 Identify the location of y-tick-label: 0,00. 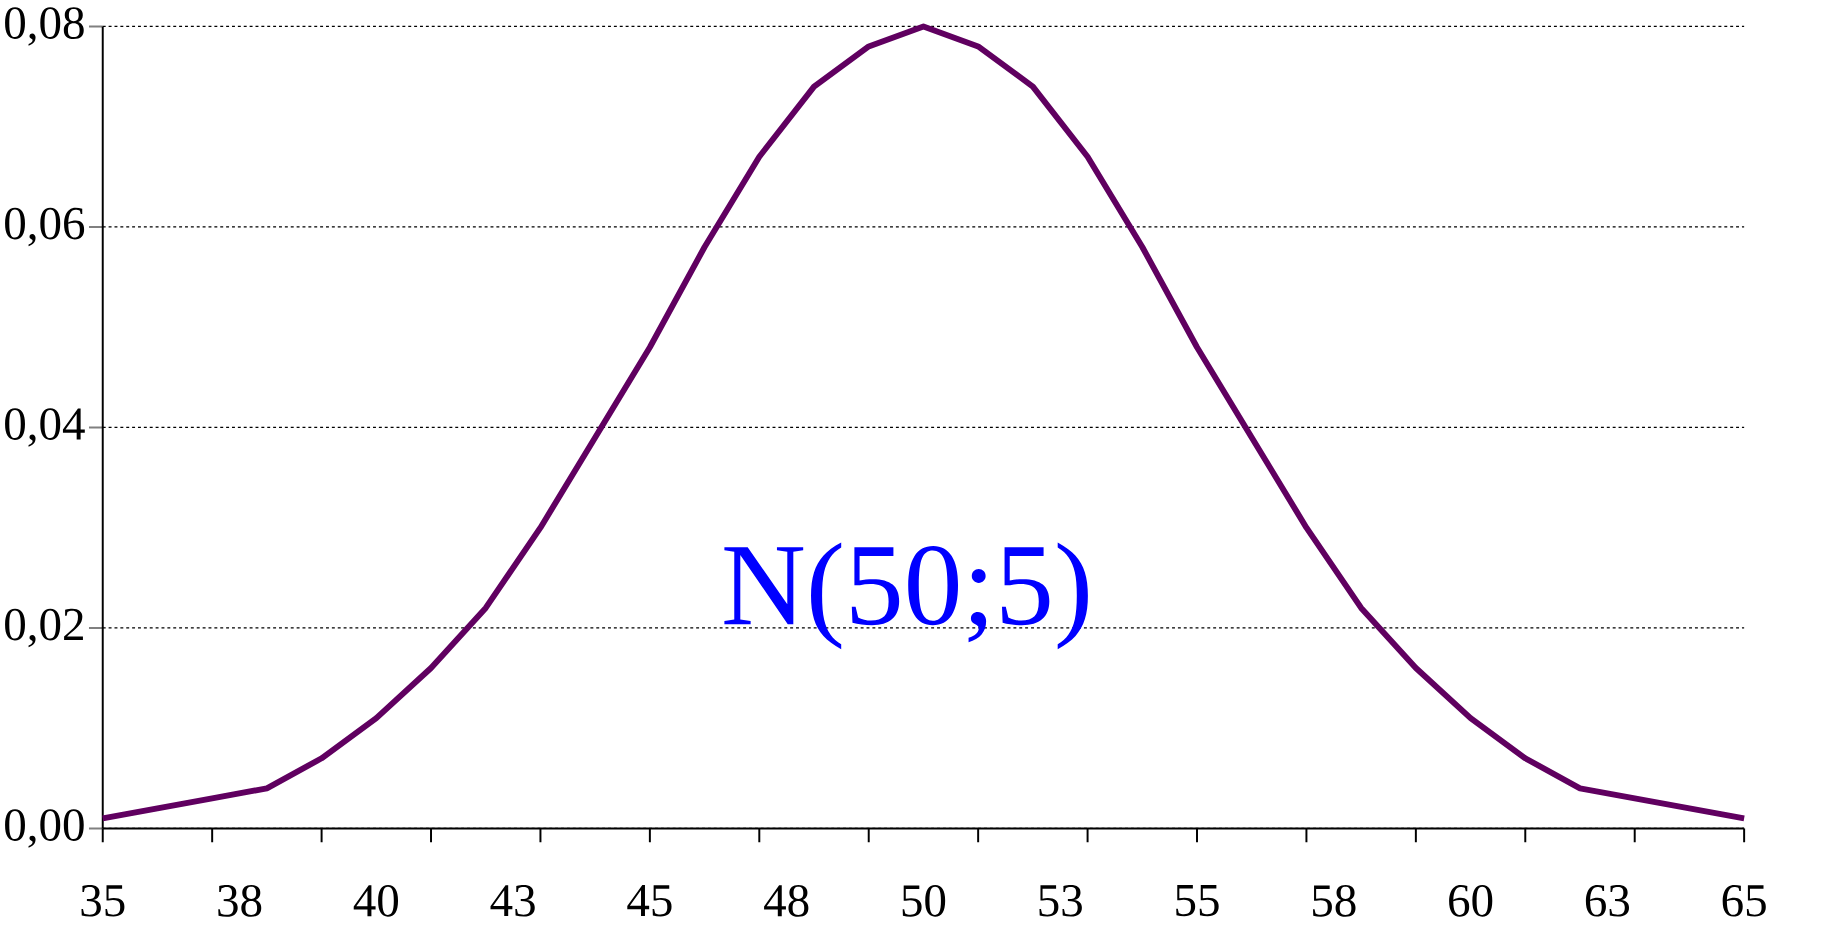
(44, 828).